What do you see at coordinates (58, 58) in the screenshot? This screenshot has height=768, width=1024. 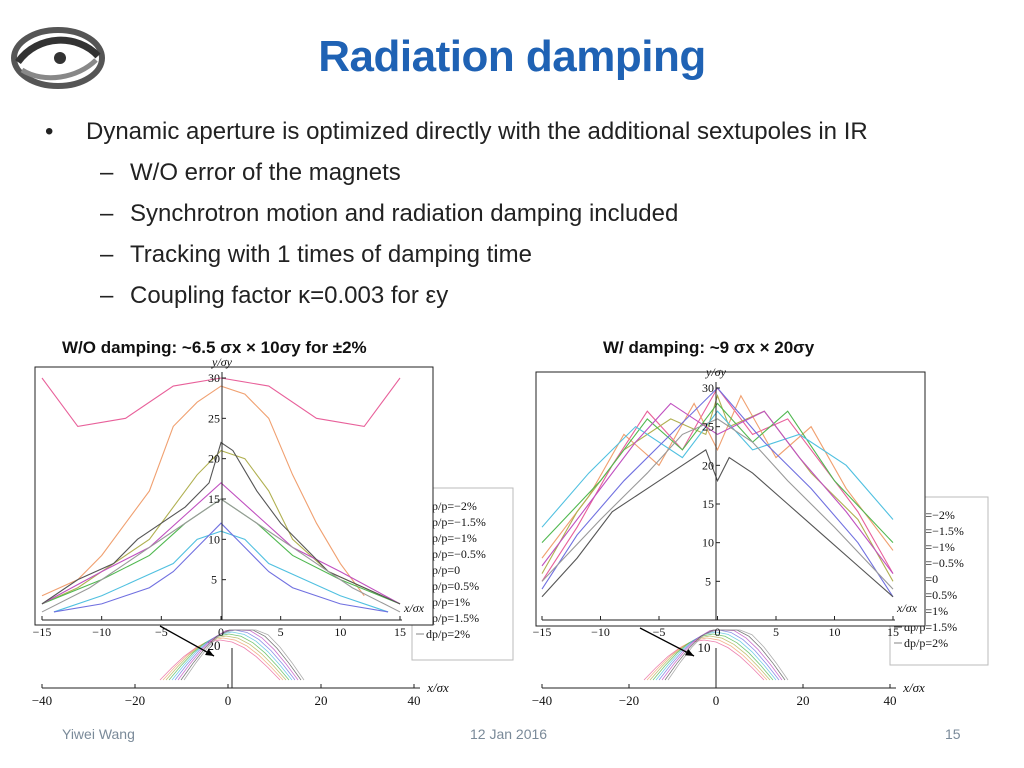 I see `institute-logo` at bounding box center [58, 58].